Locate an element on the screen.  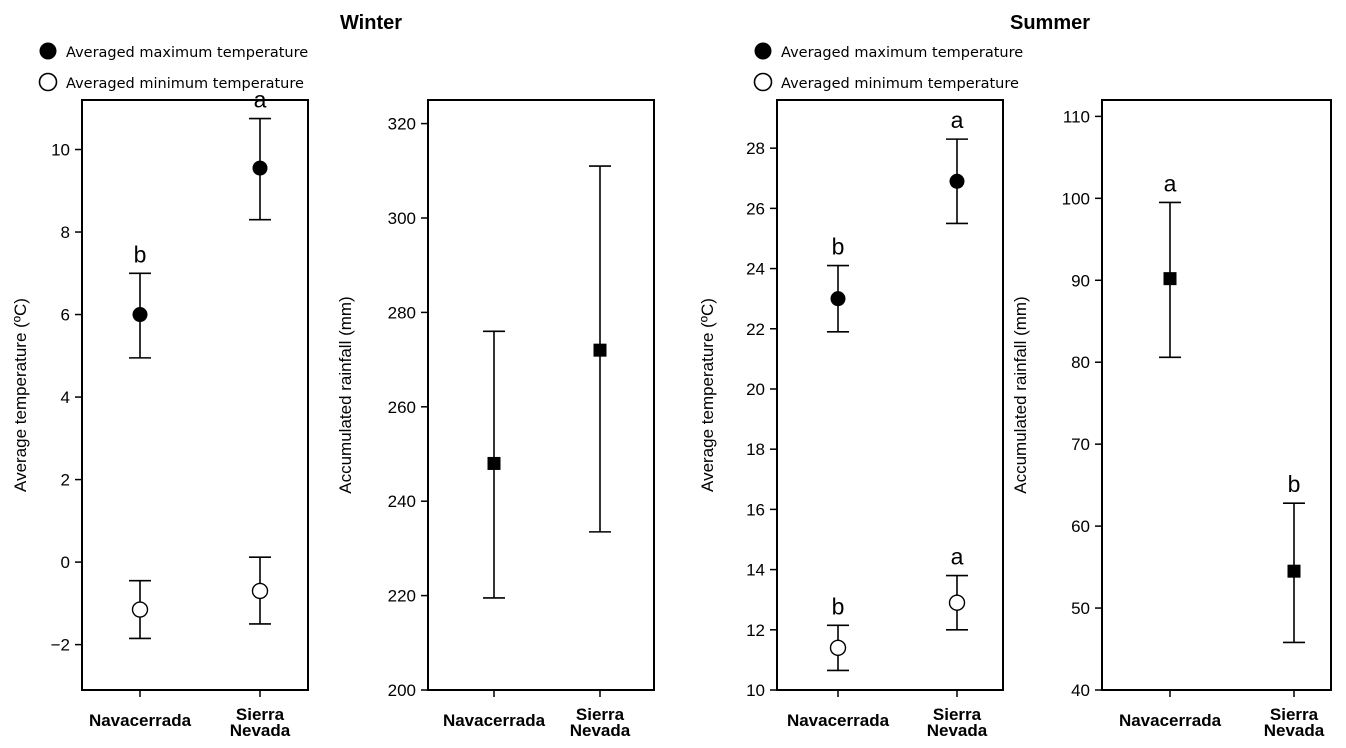
y-tick-label: 26 is located at coordinates (755, 208).